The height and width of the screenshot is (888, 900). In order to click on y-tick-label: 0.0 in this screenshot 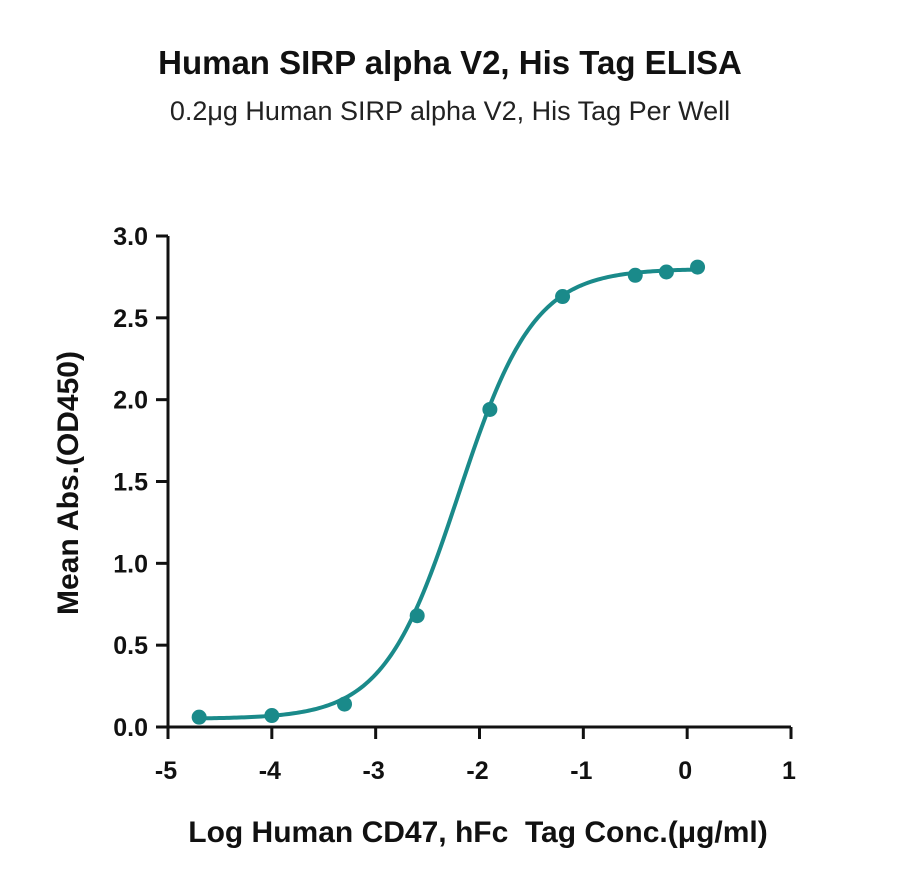, I will do `click(130, 728)`.